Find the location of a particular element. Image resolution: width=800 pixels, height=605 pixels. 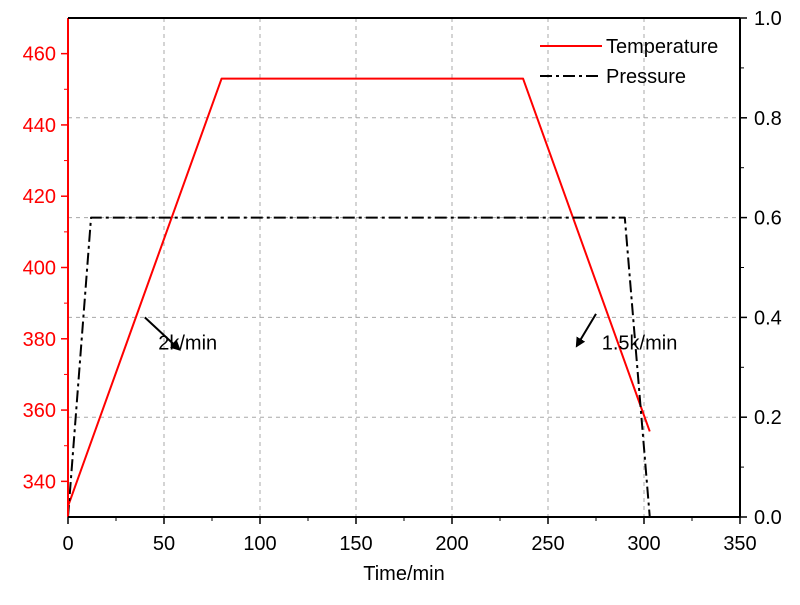

right-tick-label: 0.2 is located at coordinates (768, 418).